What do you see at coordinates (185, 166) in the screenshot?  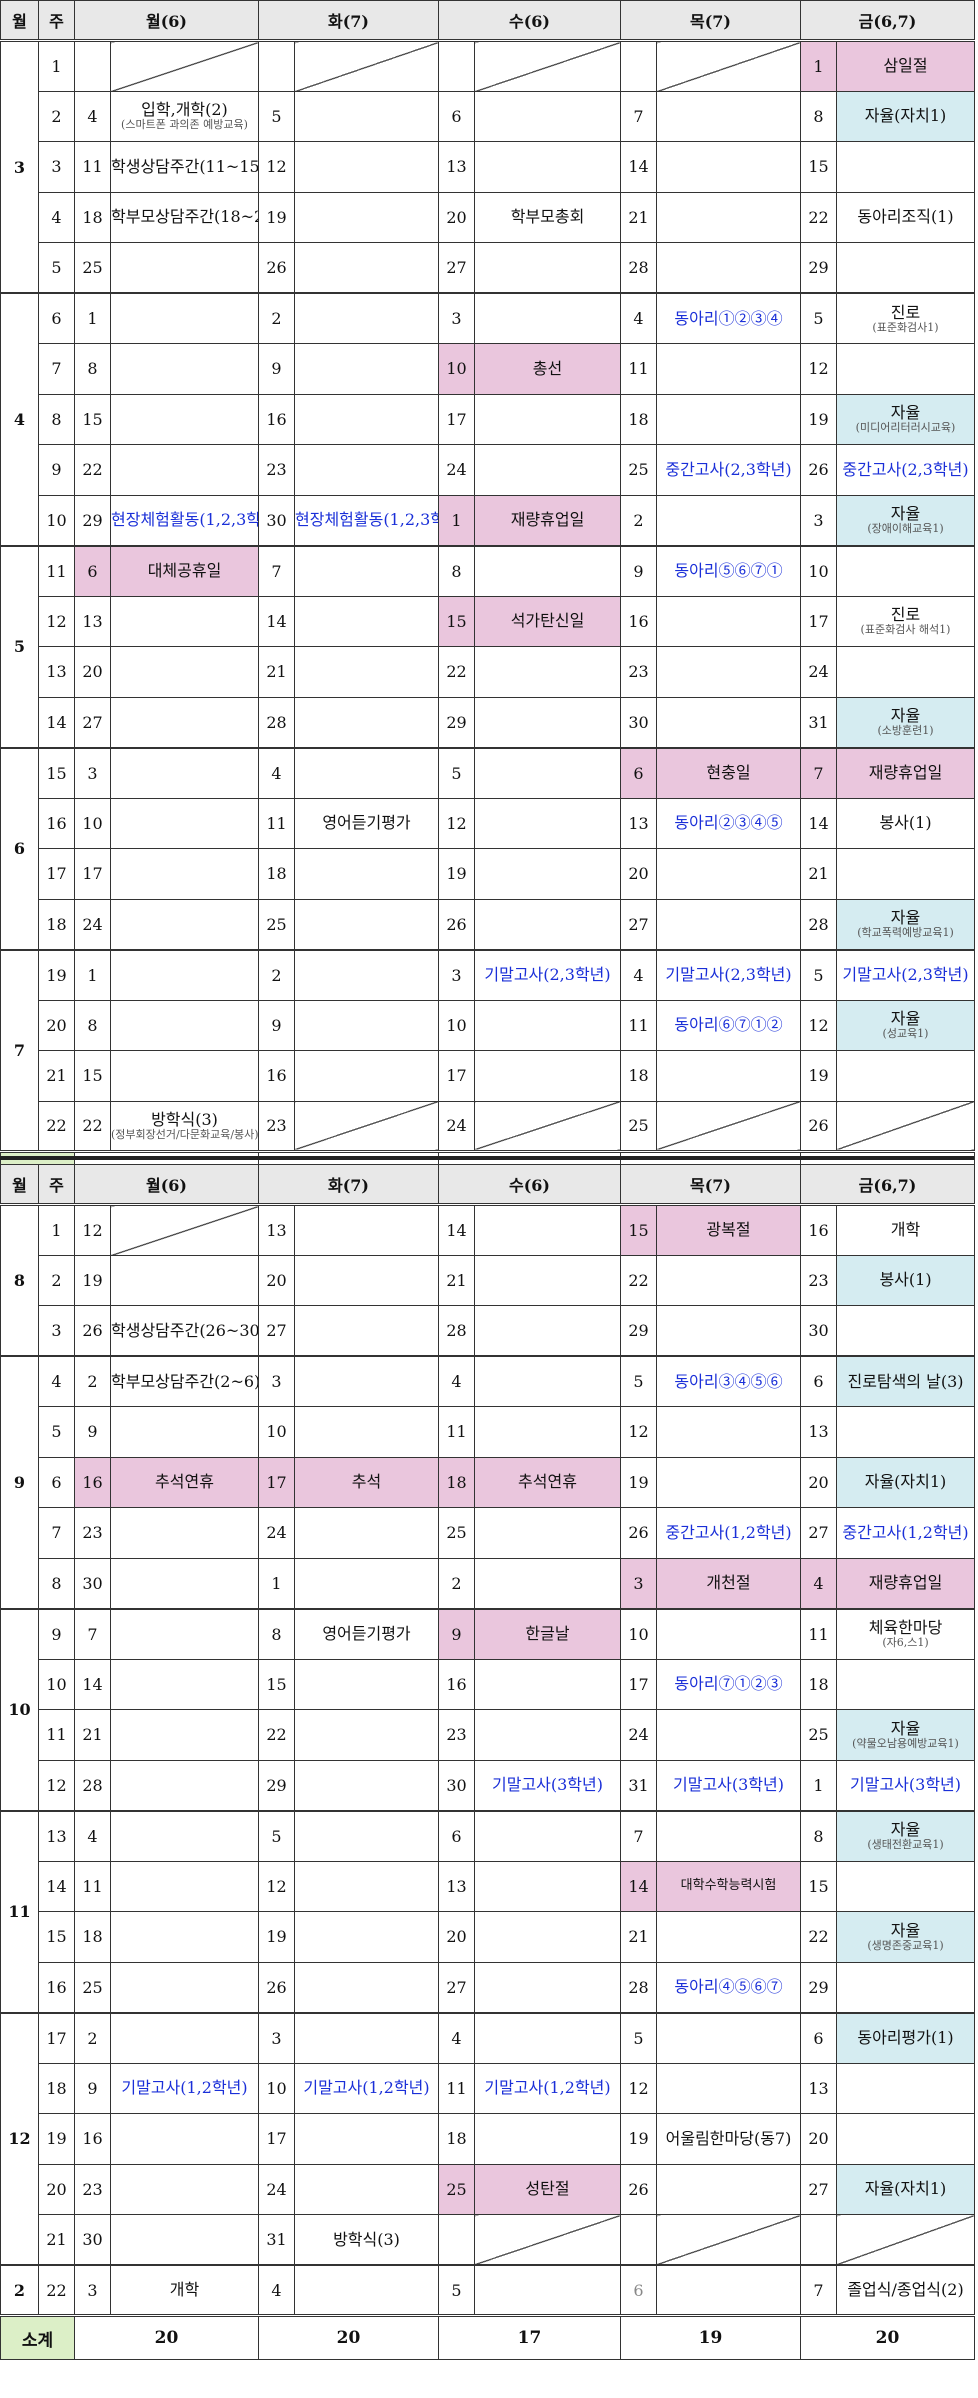 I see `event-label: 학생상담주간(11~15)` at bounding box center [185, 166].